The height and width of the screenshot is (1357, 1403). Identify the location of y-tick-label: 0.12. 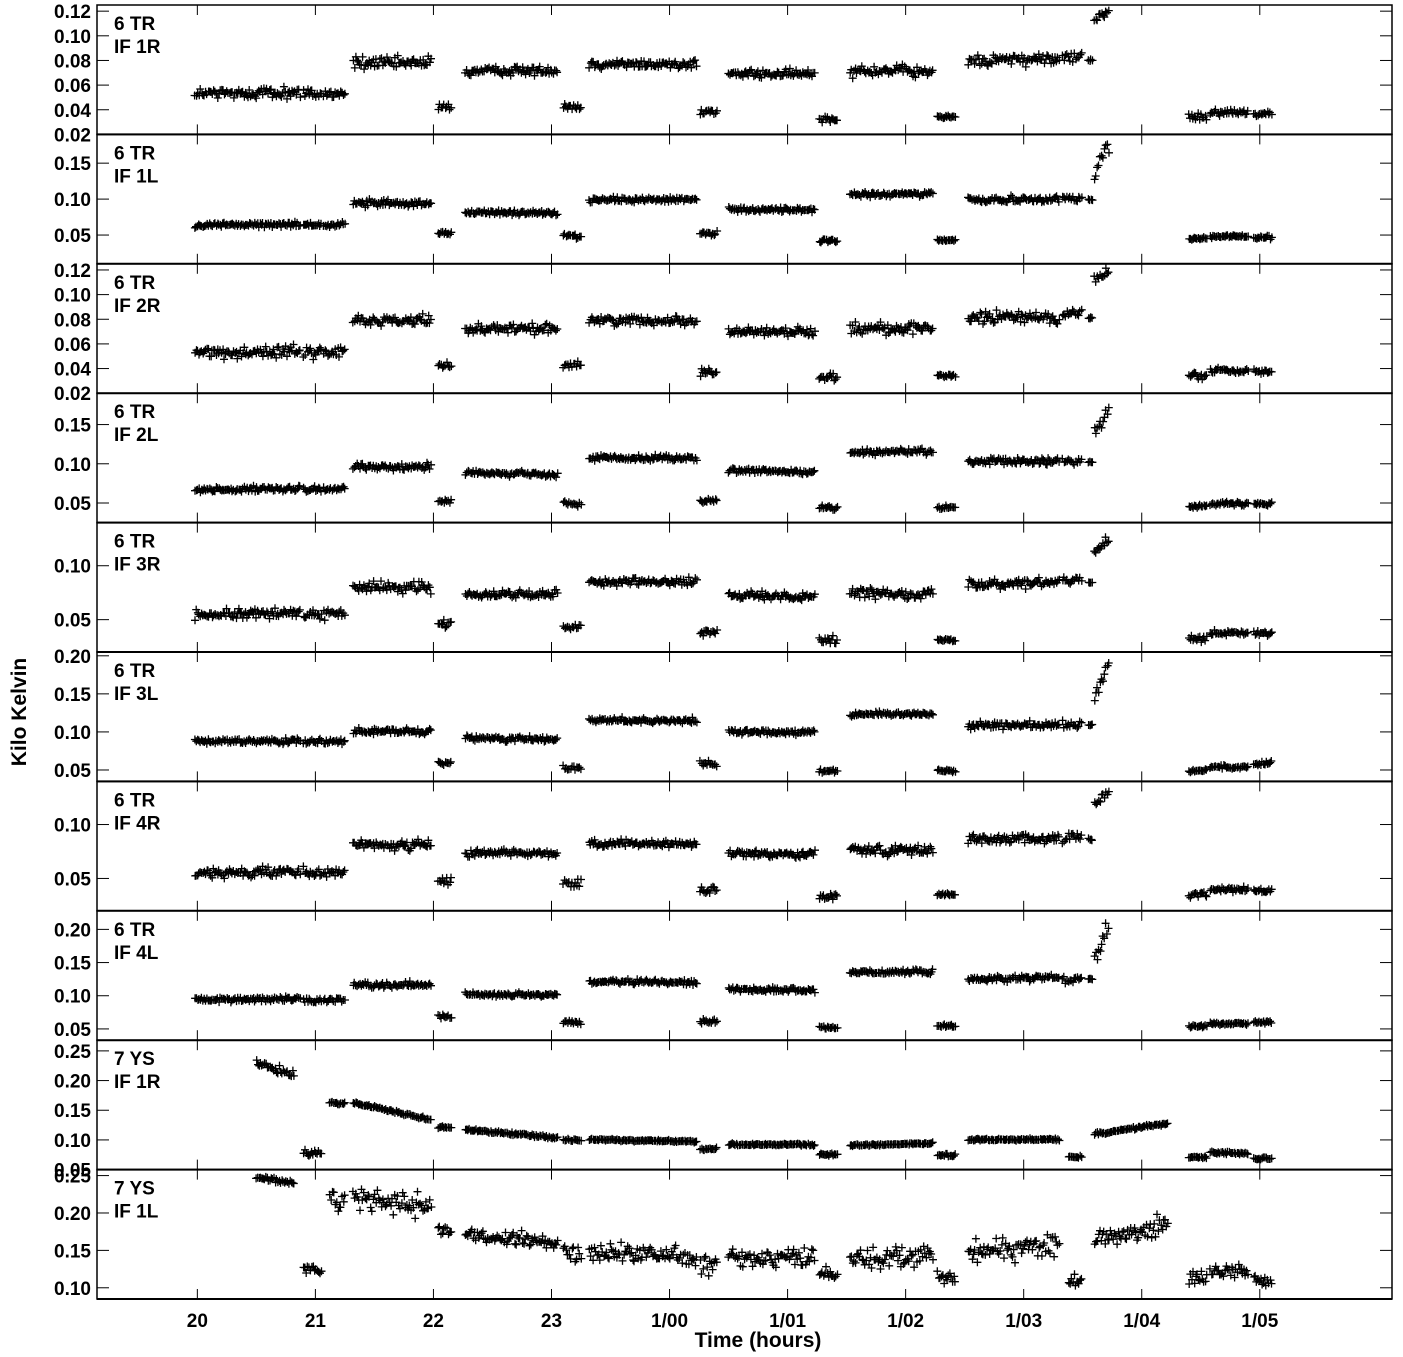
(72, 12).